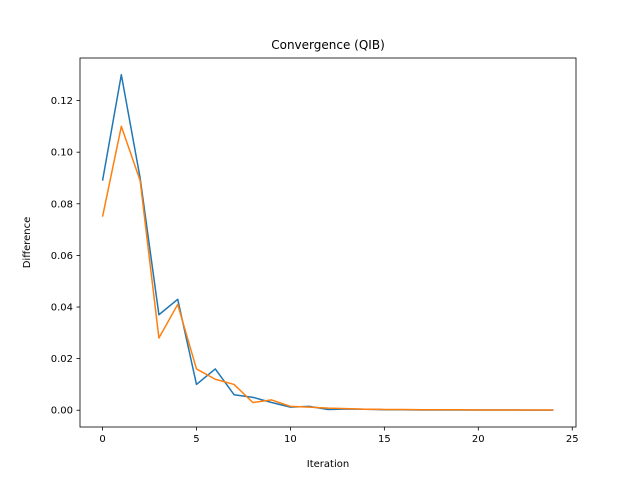  Describe the element at coordinates (62, 308) in the screenshot. I see `y-tick-label: 0.04` at that location.